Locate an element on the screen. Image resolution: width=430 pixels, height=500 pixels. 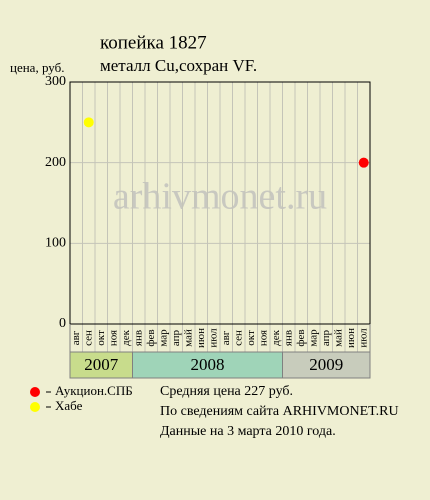
year-label: 2007 is located at coordinates (101, 364).